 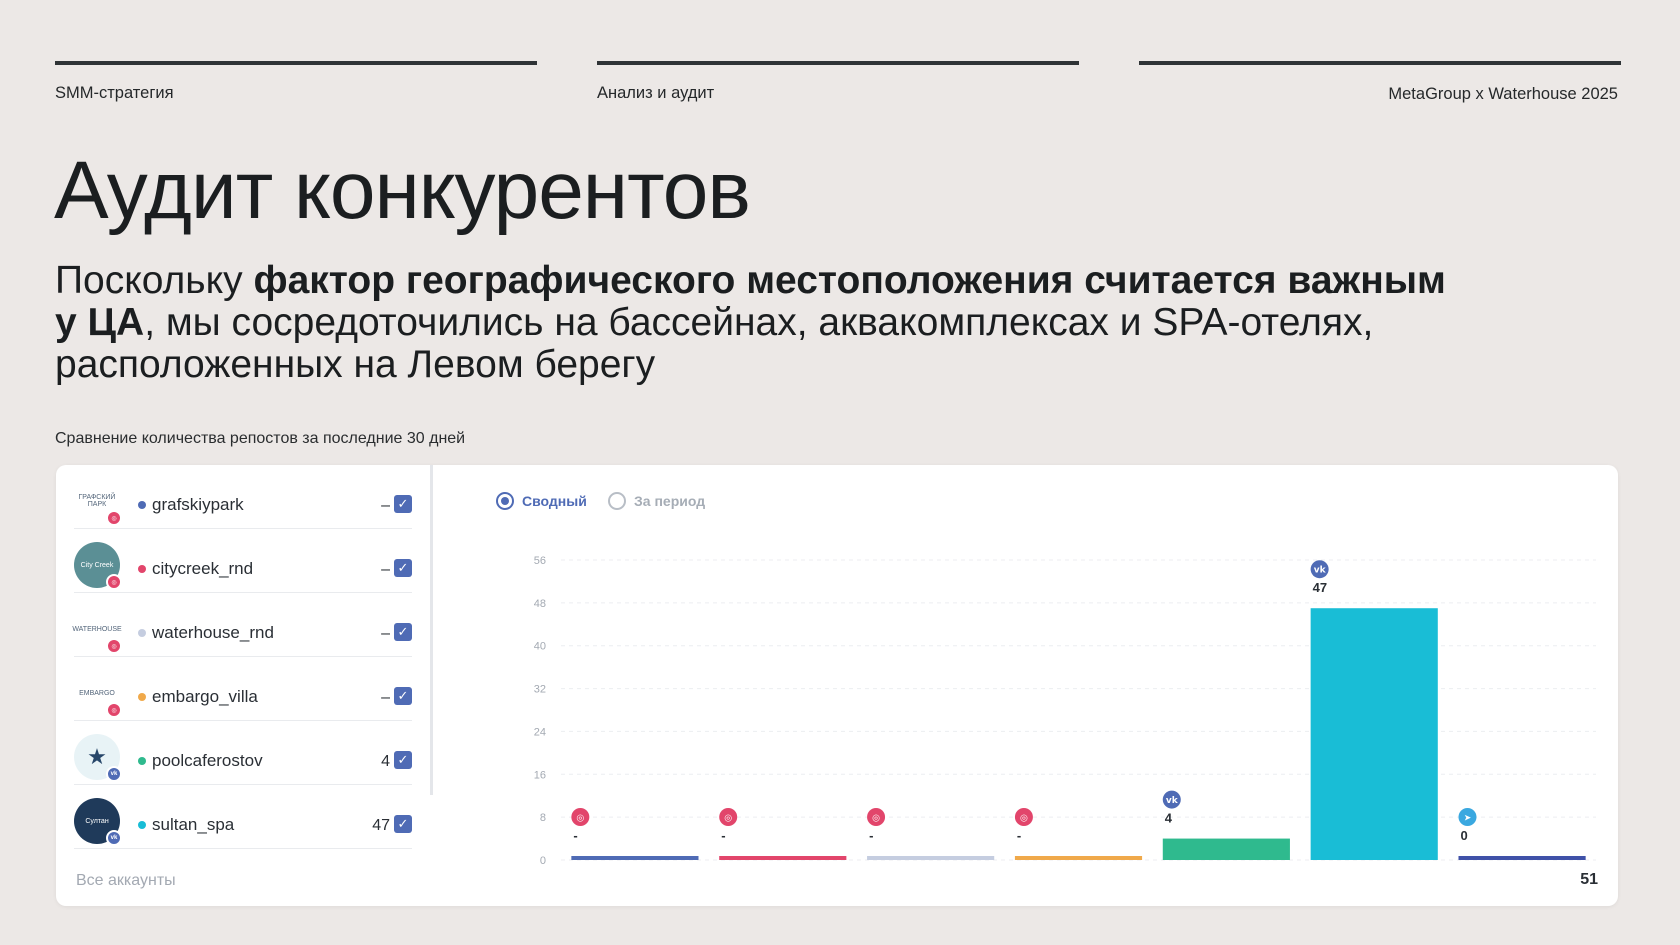 I want to click on summary-view-radio: Сводный, so click(x=541, y=501).